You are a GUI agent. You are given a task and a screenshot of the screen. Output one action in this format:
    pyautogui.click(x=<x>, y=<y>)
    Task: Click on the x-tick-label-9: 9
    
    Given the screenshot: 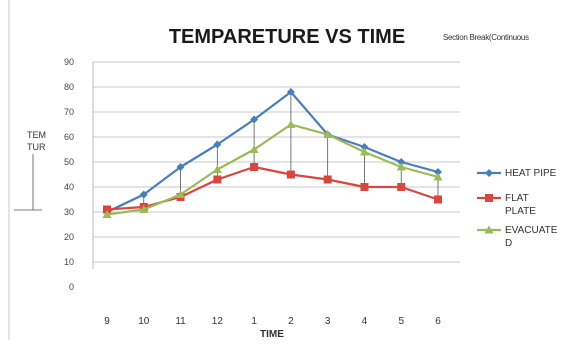 What is the action you would take?
    pyautogui.click(x=107, y=321)
    